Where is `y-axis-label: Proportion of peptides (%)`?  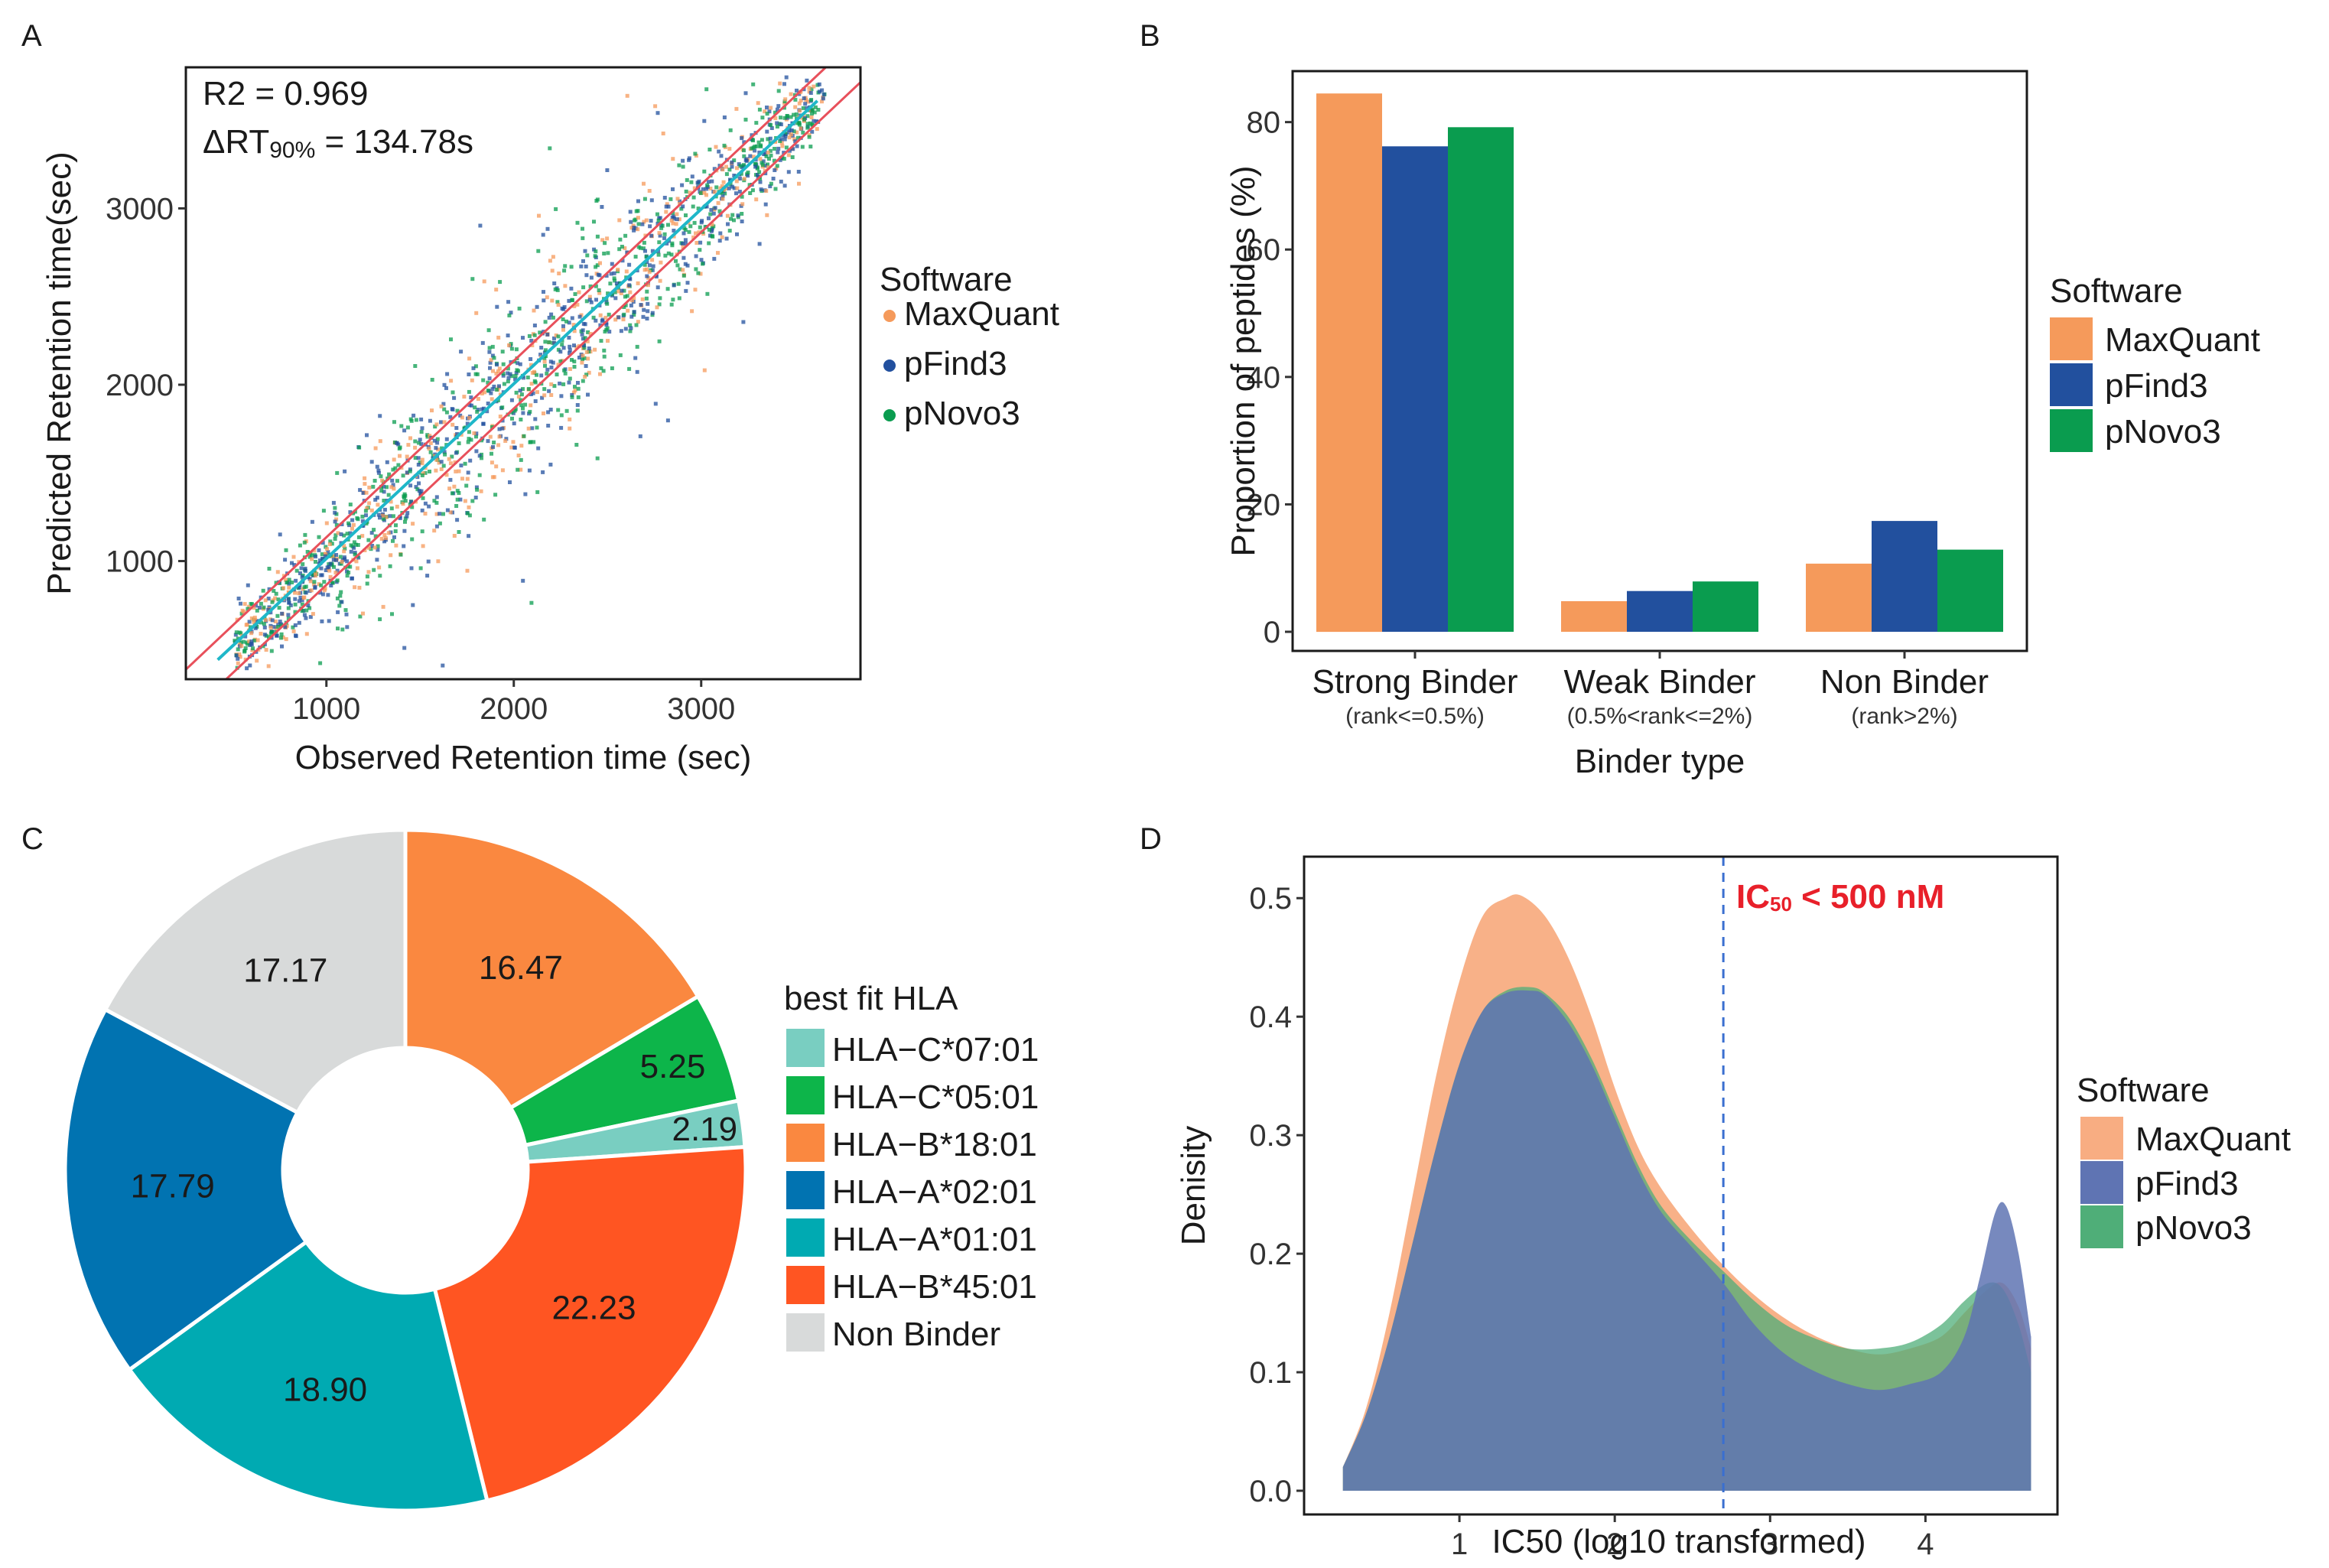
y-axis-label: Proportion of peptides (%) is located at coordinates (1243, 360).